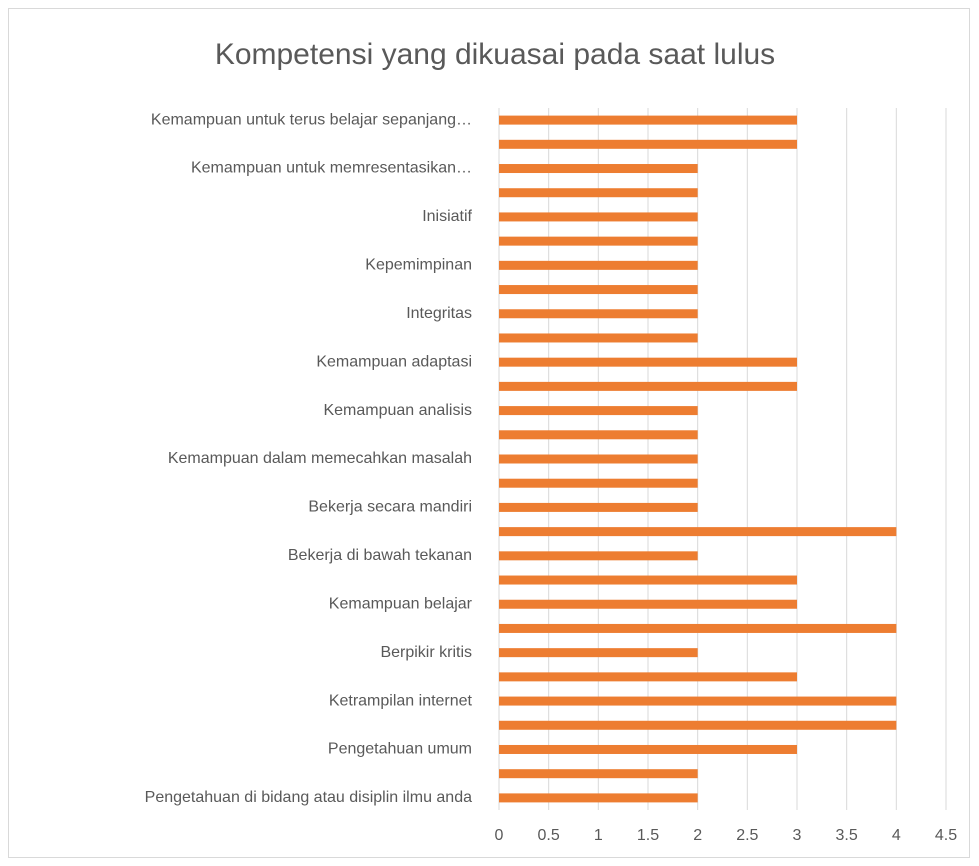  I want to click on y-tick-label: Integritas, so click(439, 313).